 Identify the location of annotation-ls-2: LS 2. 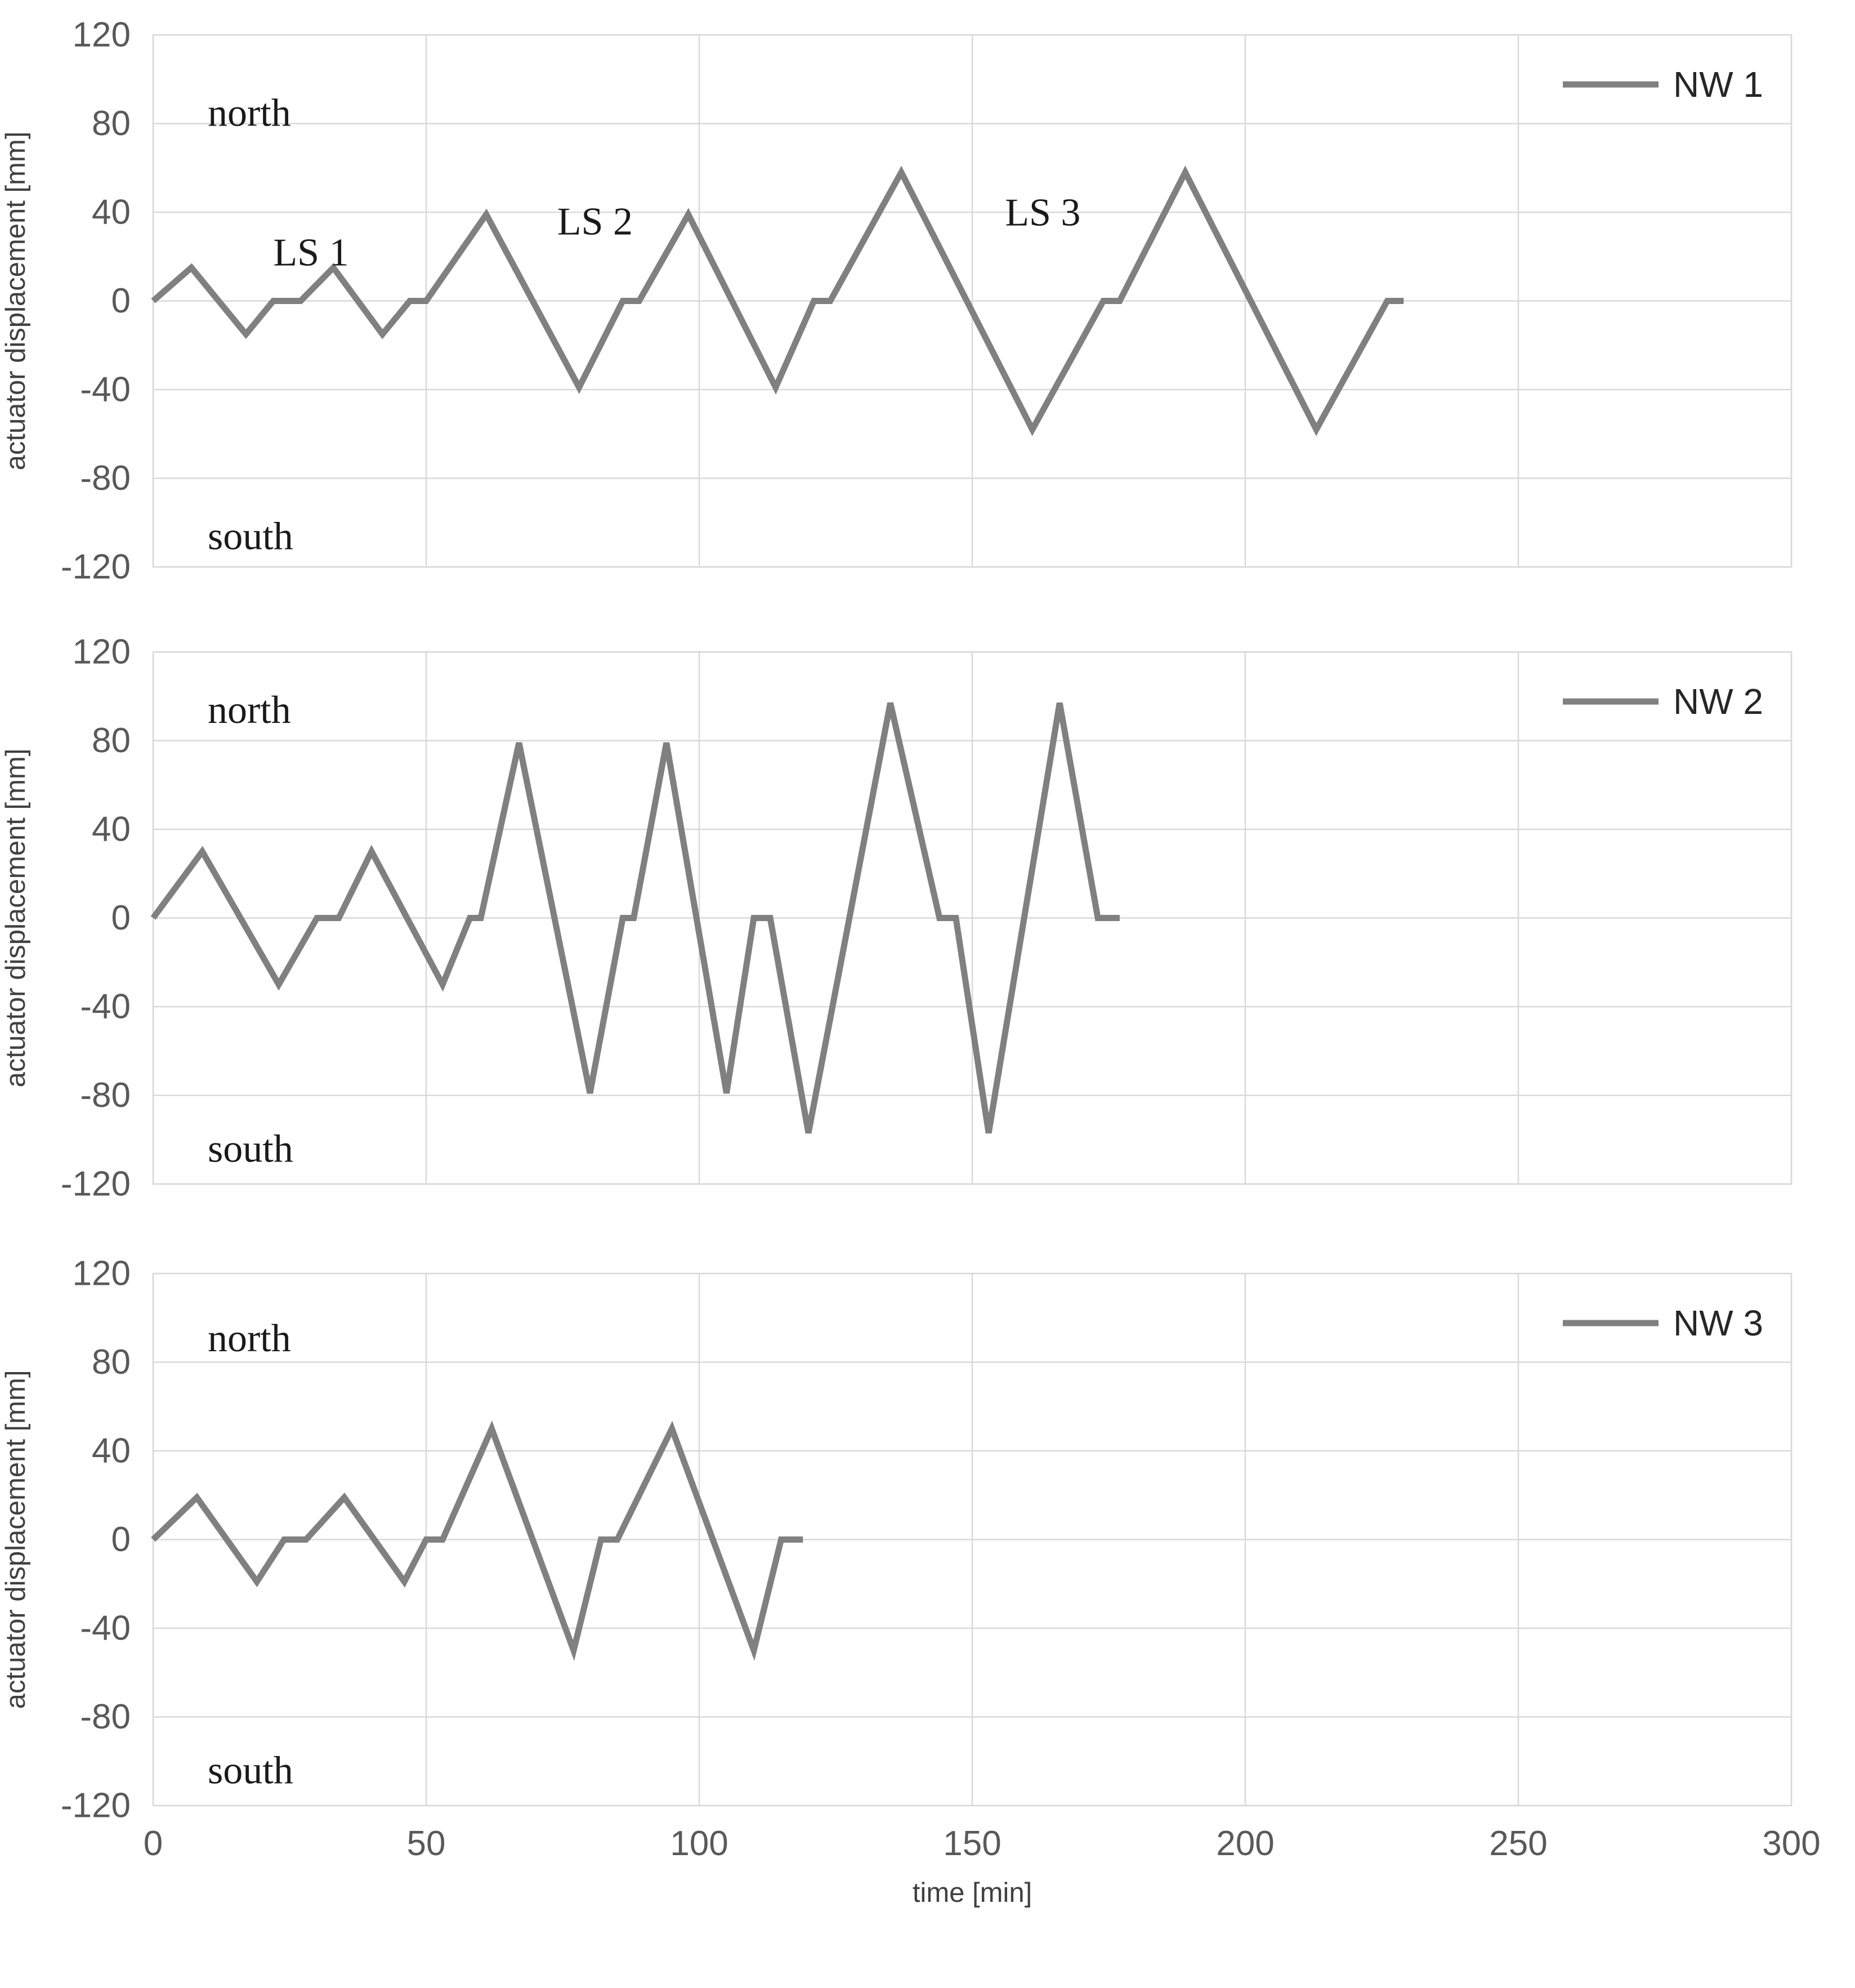
(595, 221).